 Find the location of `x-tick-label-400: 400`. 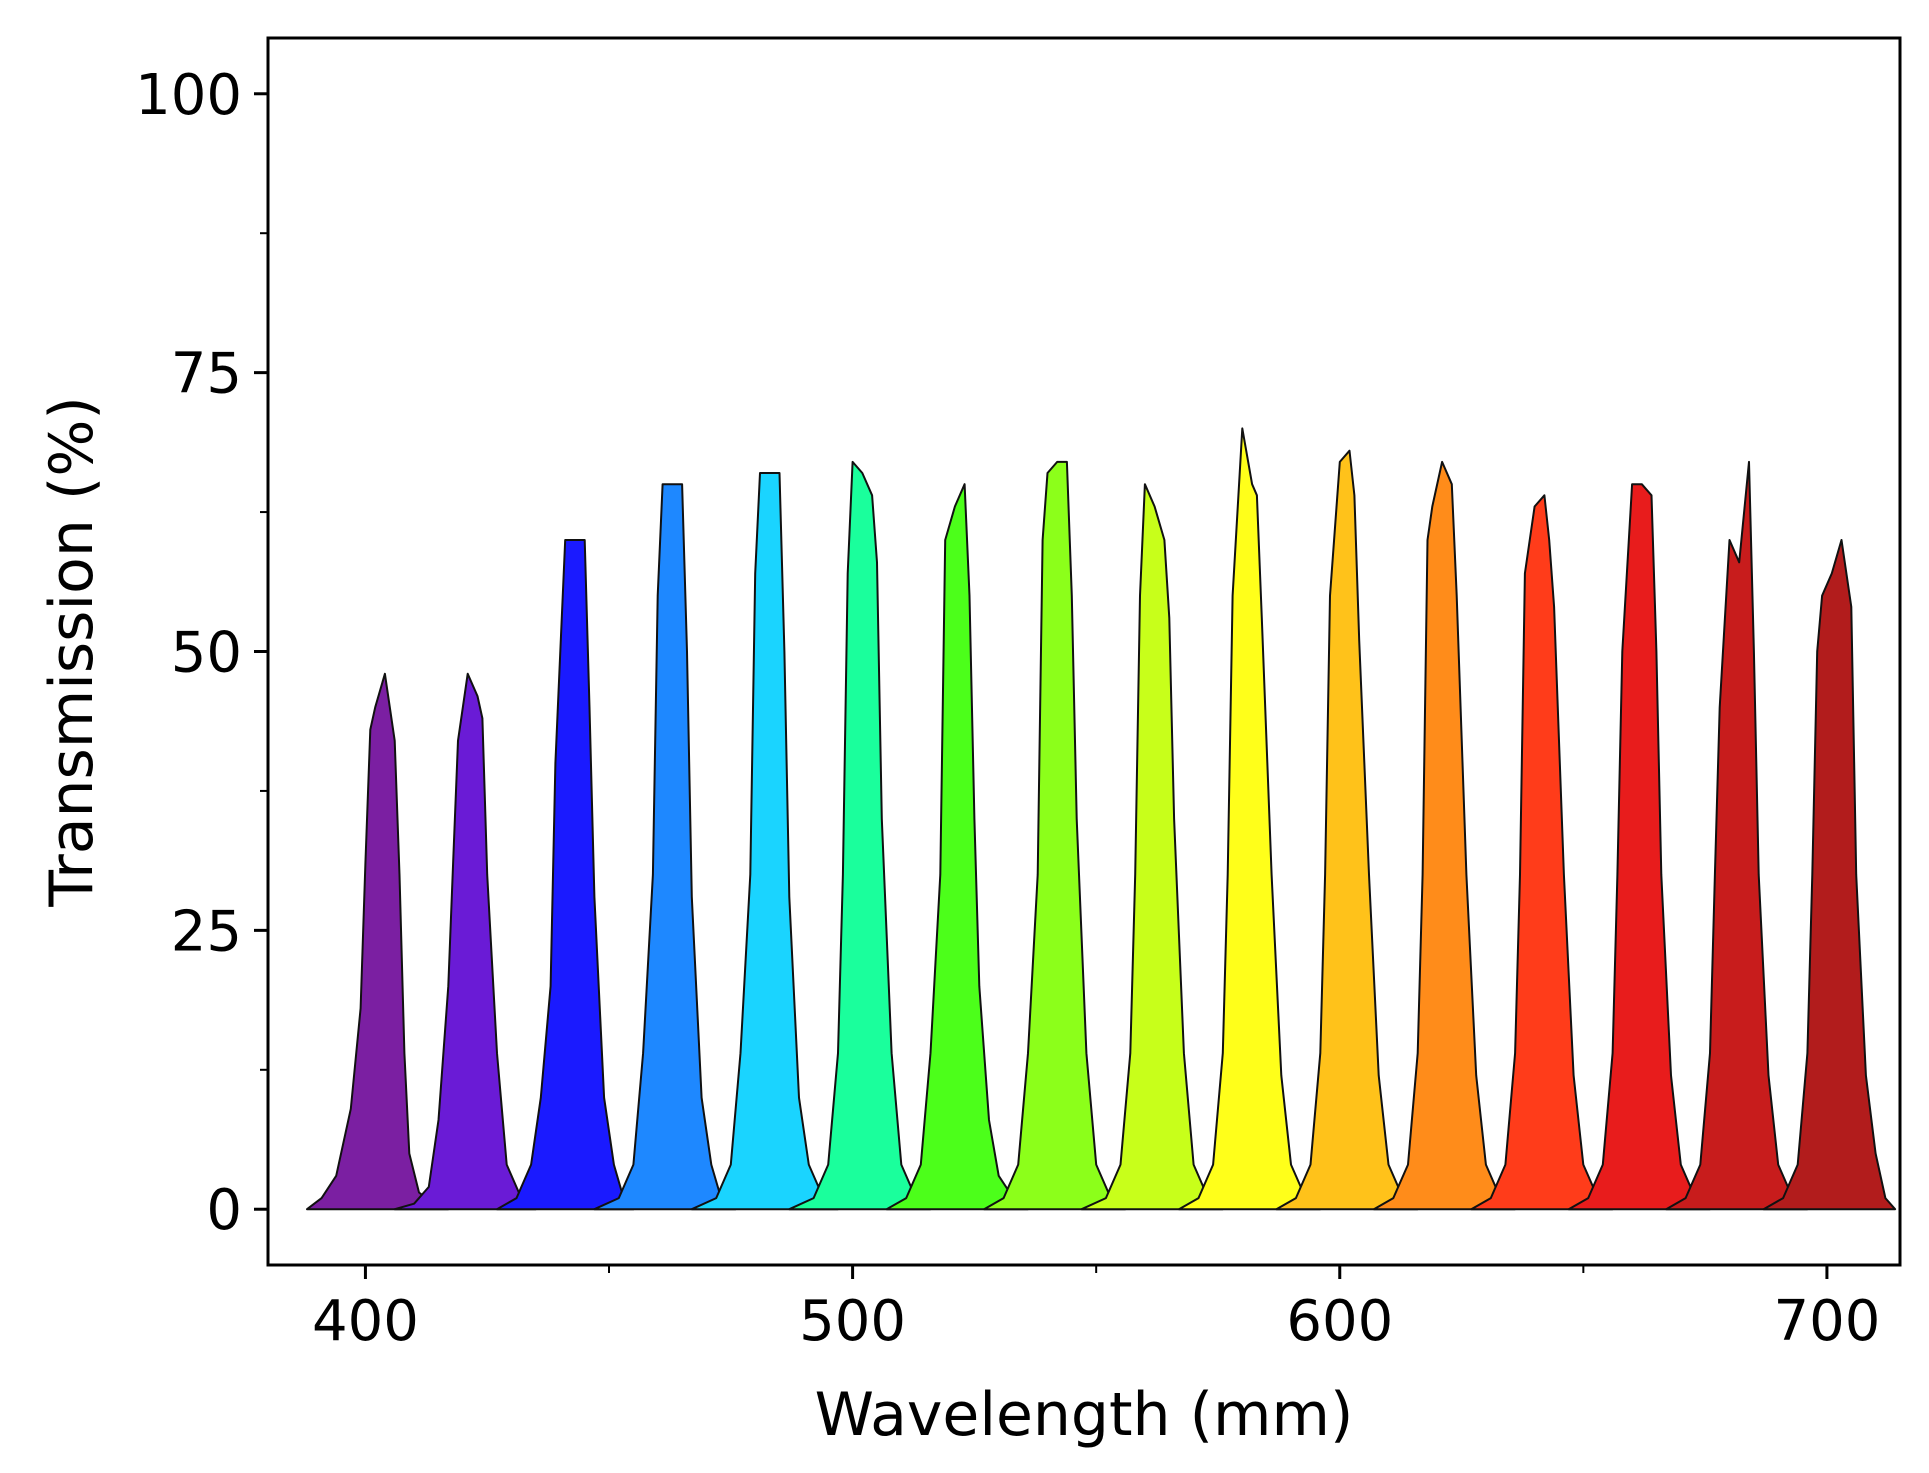

x-tick-label-400: 400 is located at coordinates (365, 1321).